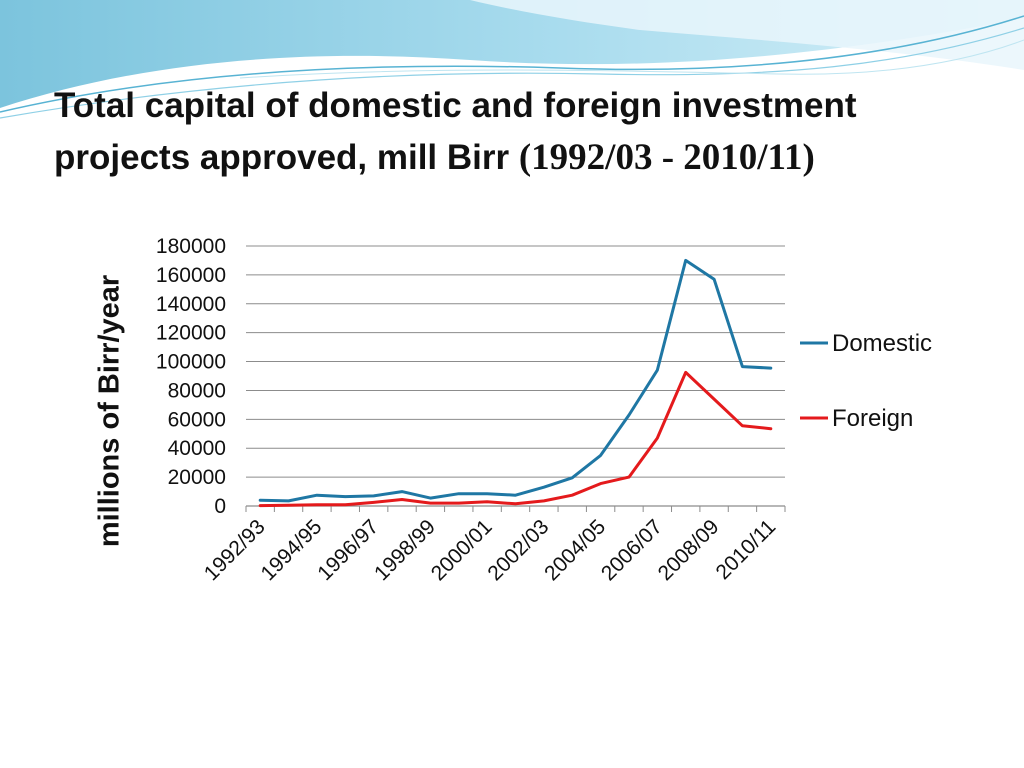  I want to click on x-tick-label-1992-93: 1992/93, so click(235, 550).